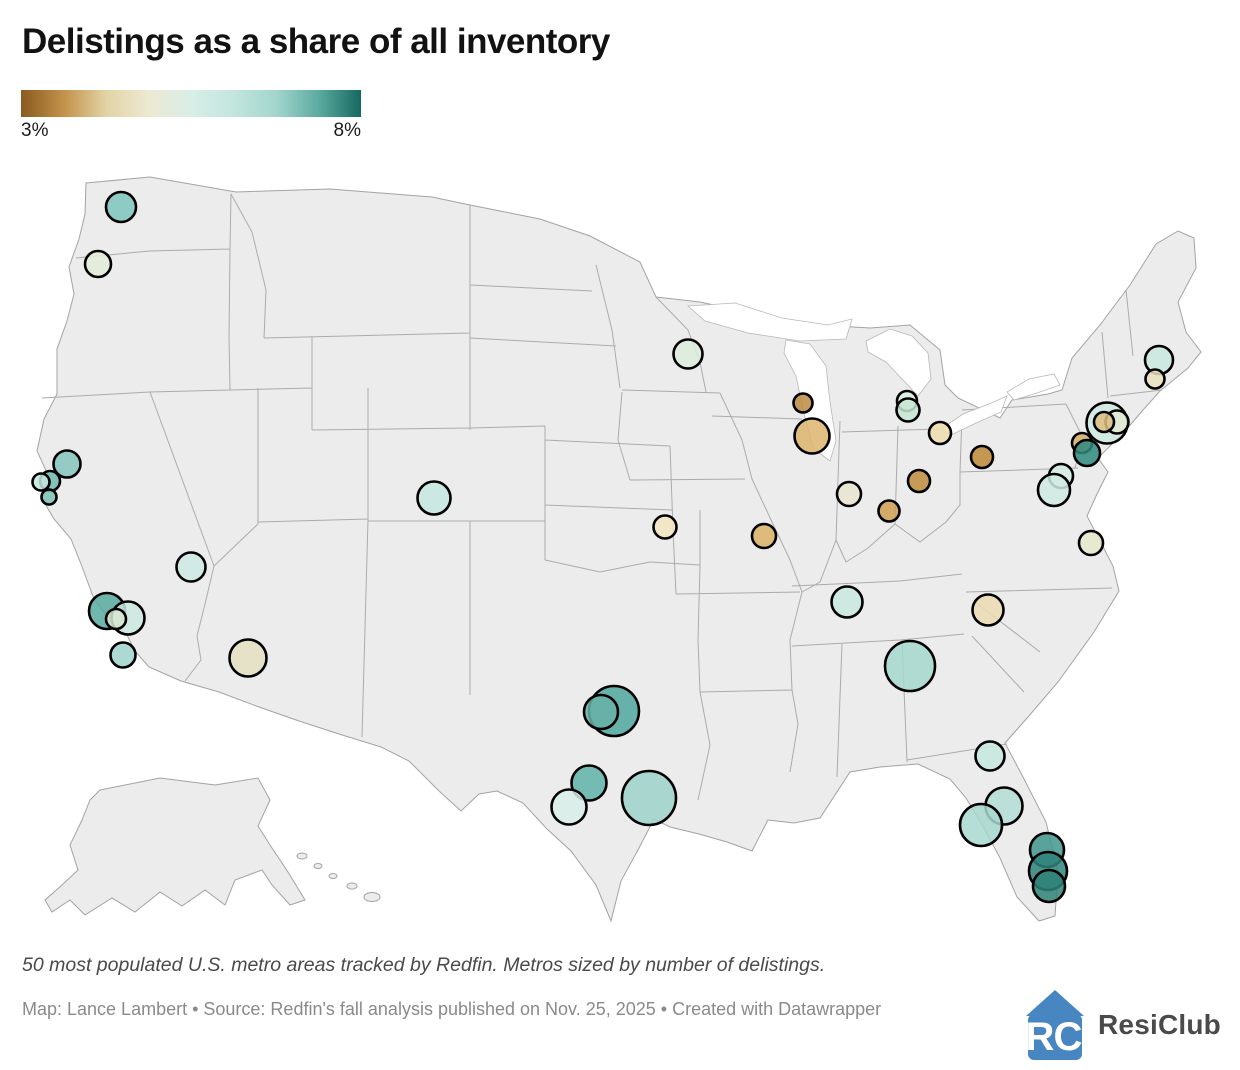 This screenshot has height=1070, width=1240. I want to click on legend-max-label: 8%, so click(347, 130).